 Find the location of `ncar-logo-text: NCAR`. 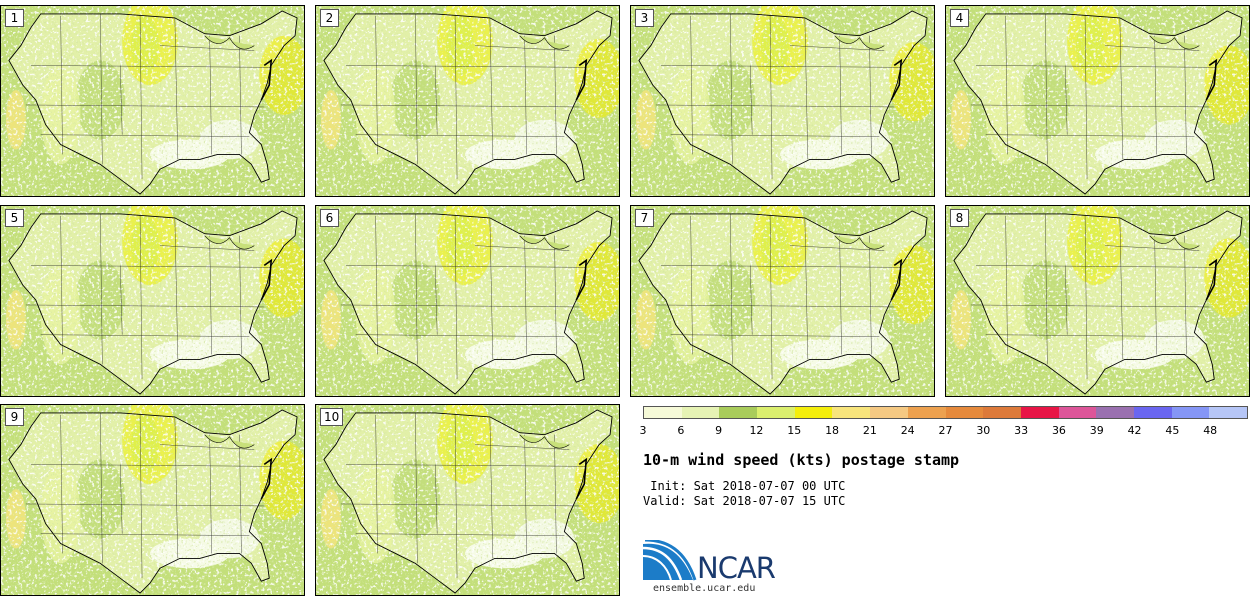

ncar-logo-text: NCAR is located at coordinates (736, 568).